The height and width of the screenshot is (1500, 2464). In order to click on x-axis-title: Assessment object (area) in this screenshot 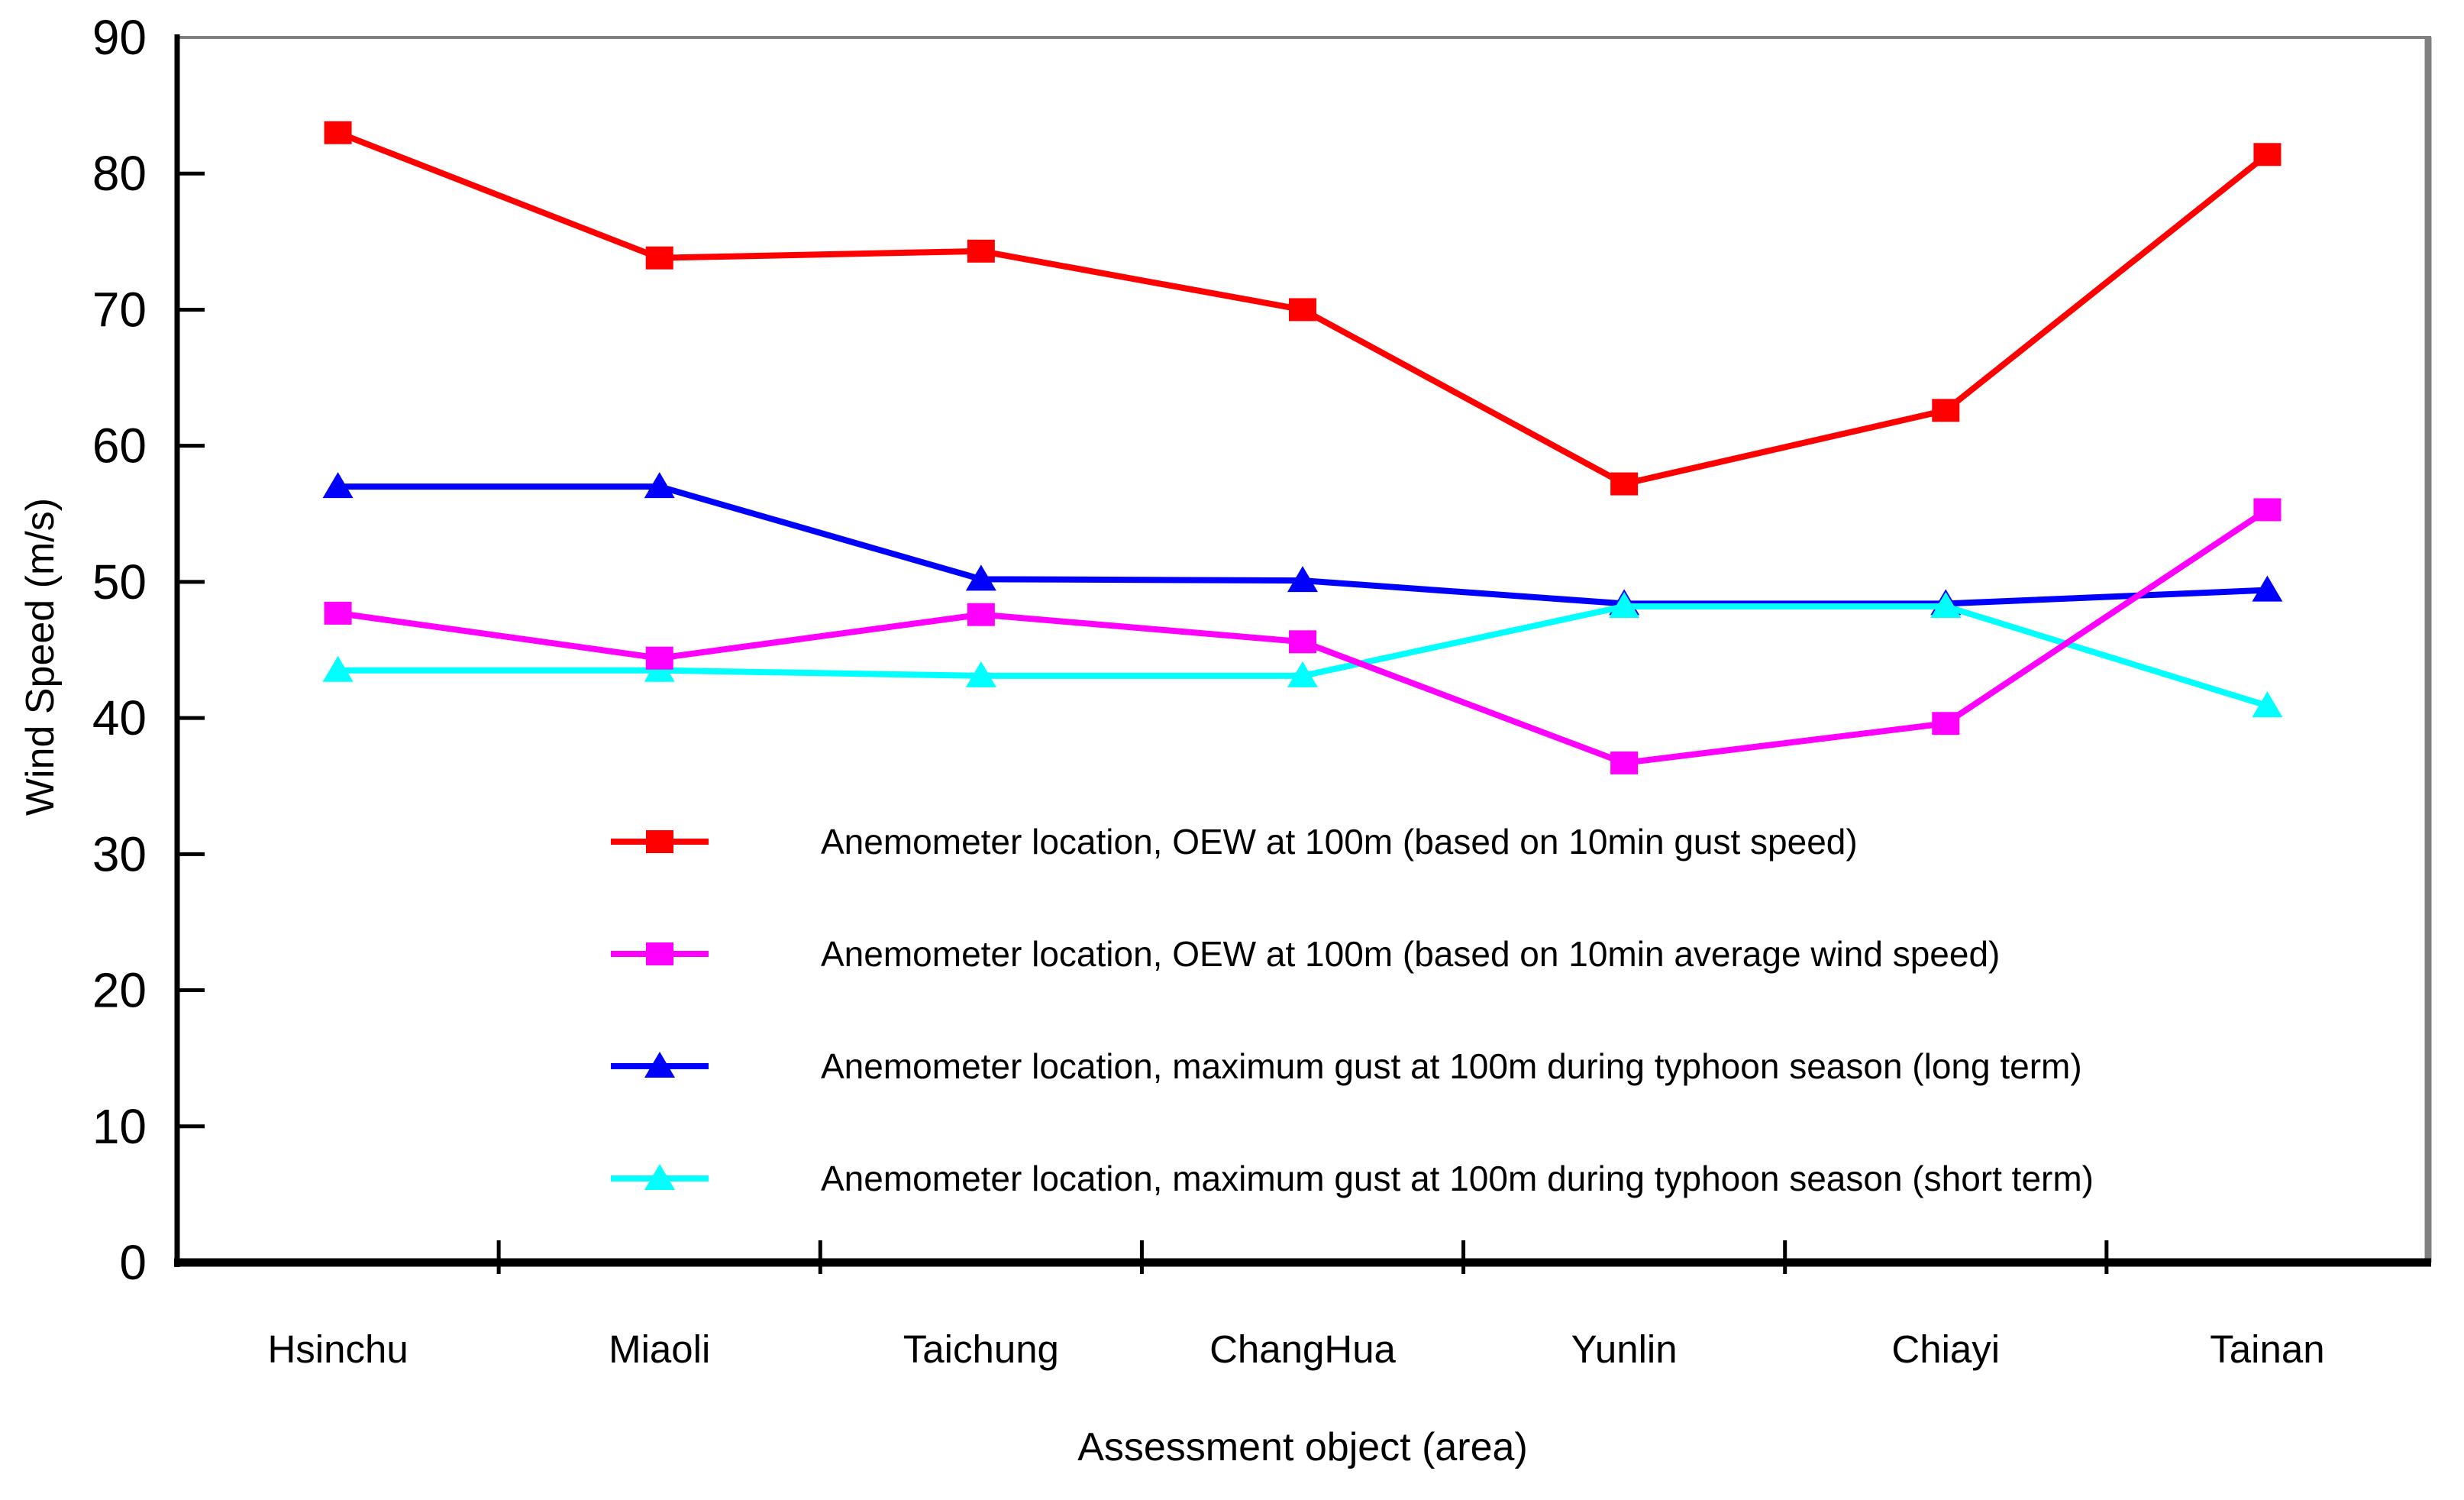, I will do `click(1302, 1447)`.